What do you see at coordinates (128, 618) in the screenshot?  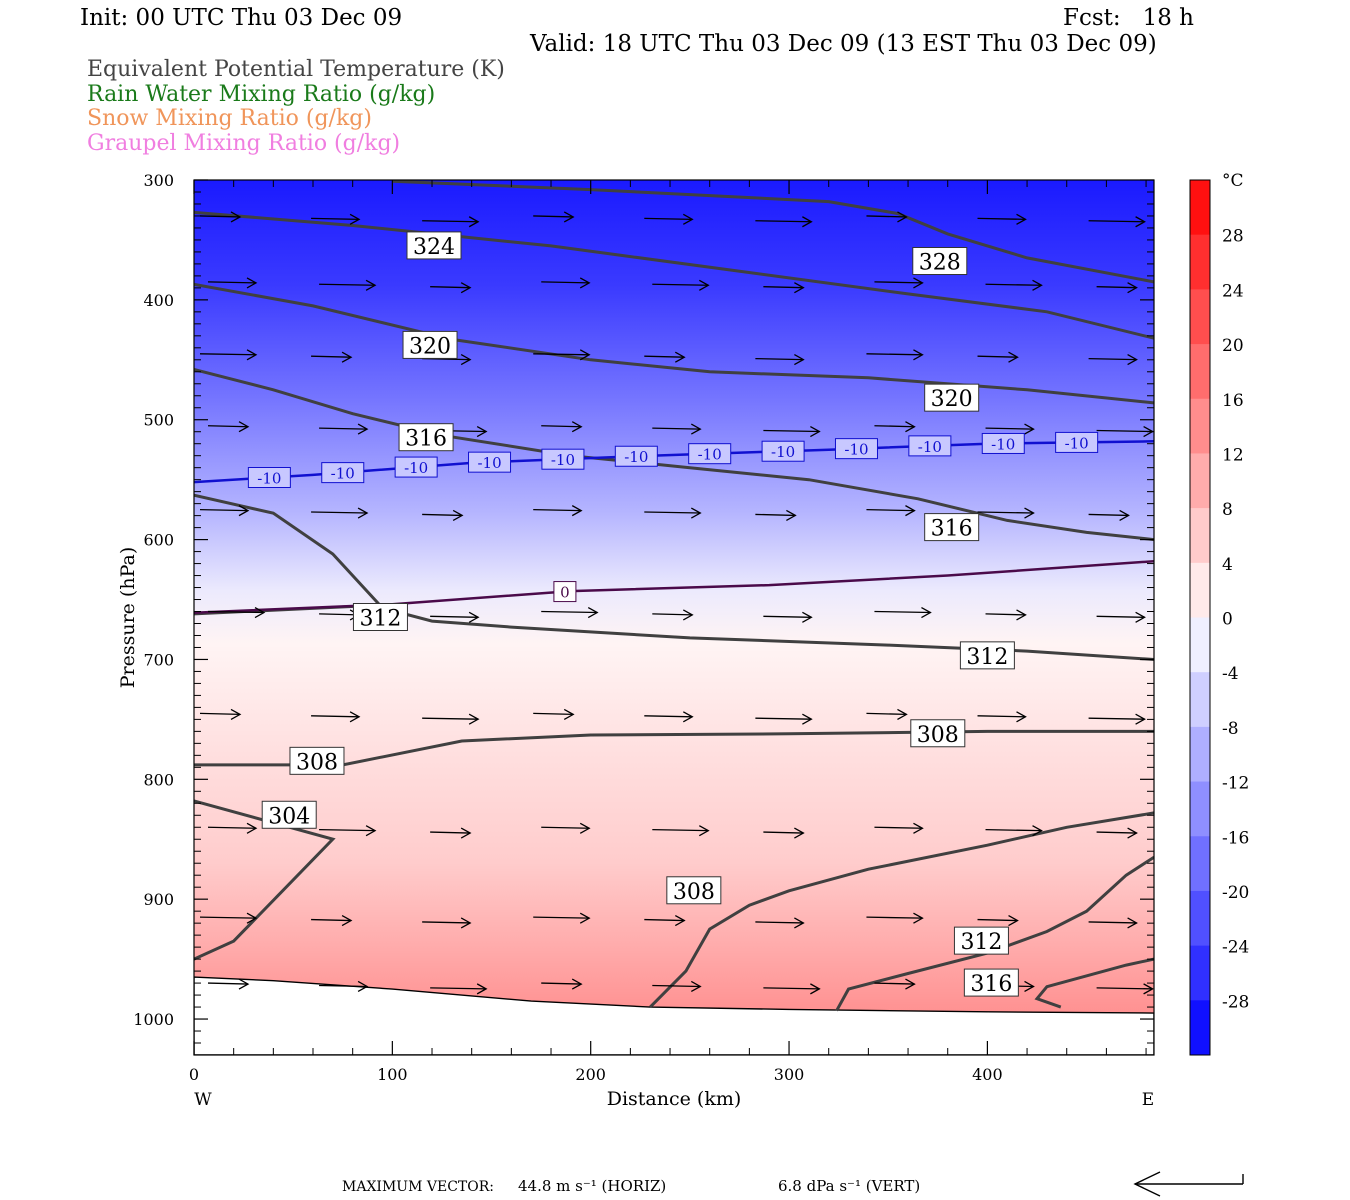 I see `y-axis-label: Pressure (hPa)` at bounding box center [128, 618].